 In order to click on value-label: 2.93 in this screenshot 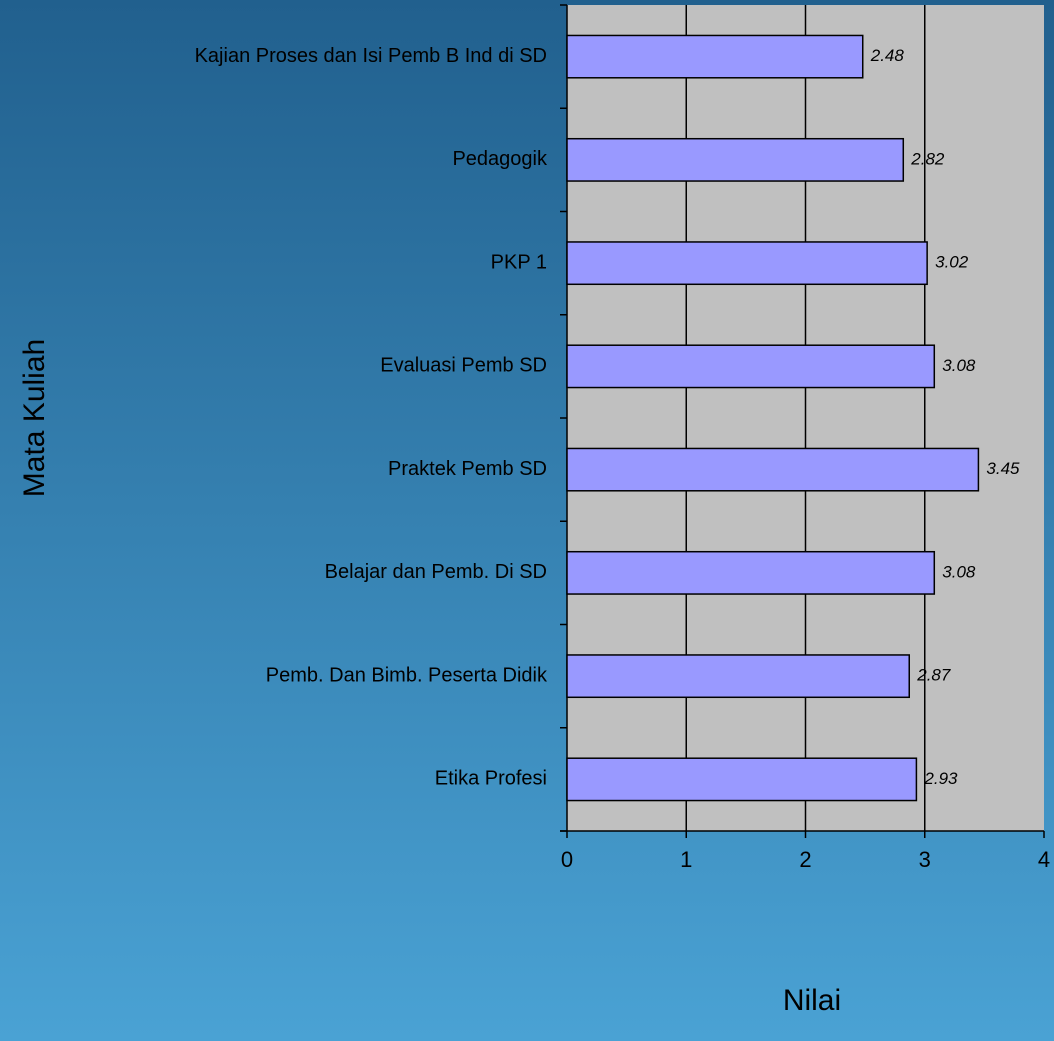, I will do `click(940, 778)`.